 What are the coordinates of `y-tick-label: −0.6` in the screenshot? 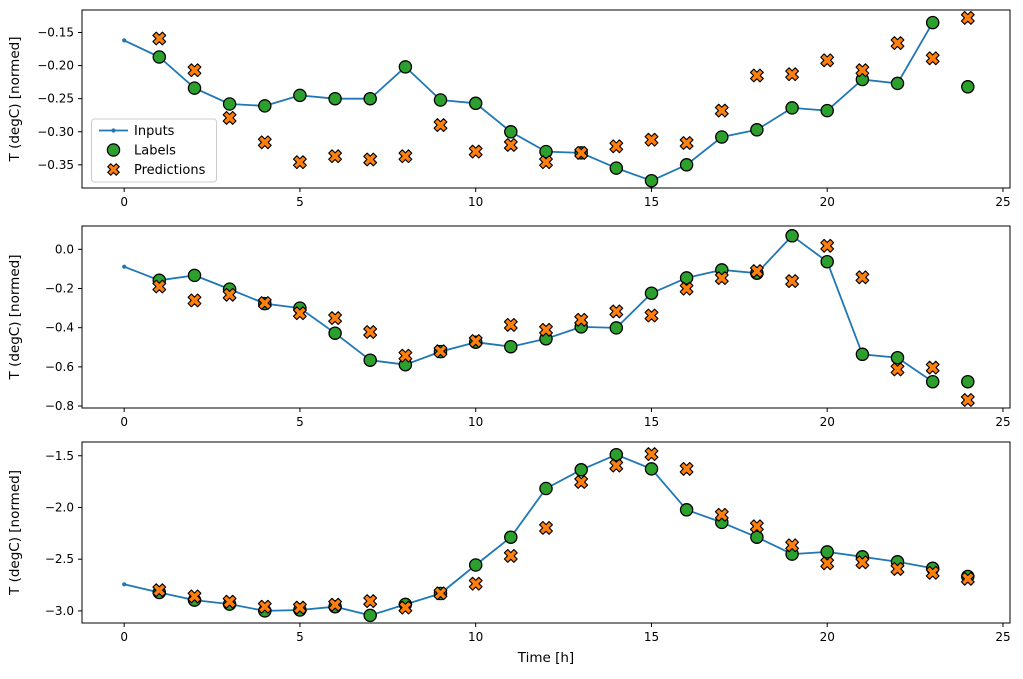 It's located at (59, 367).